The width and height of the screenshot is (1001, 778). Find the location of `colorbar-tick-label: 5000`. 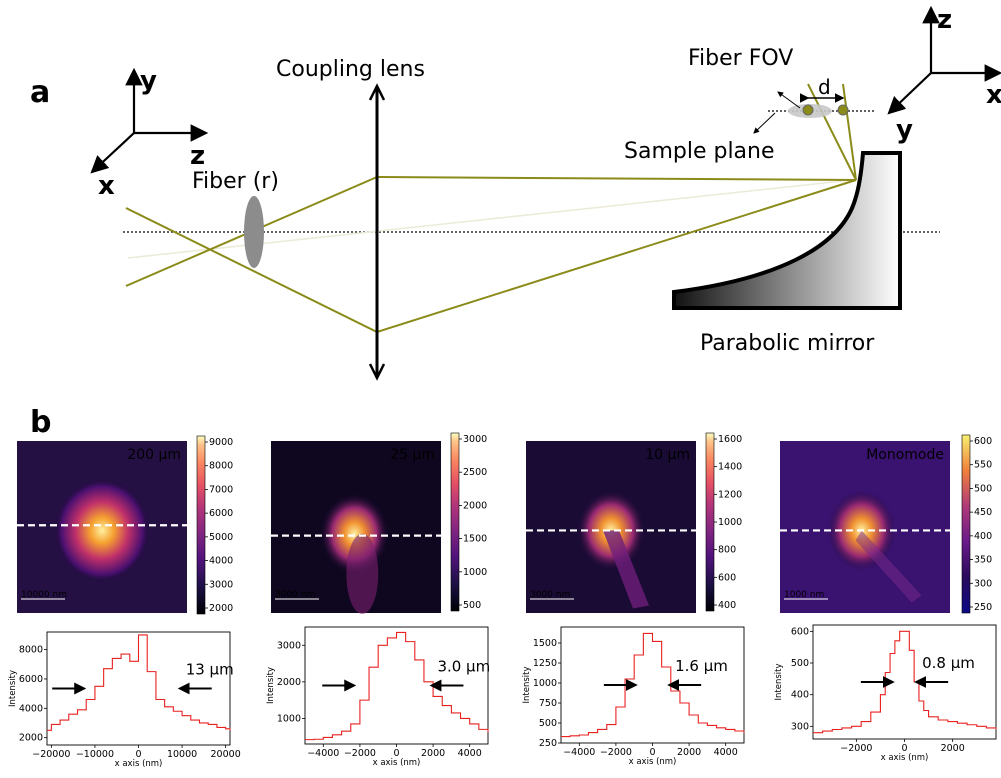

colorbar-tick-label: 5000 is located at coordinates (221, 537).